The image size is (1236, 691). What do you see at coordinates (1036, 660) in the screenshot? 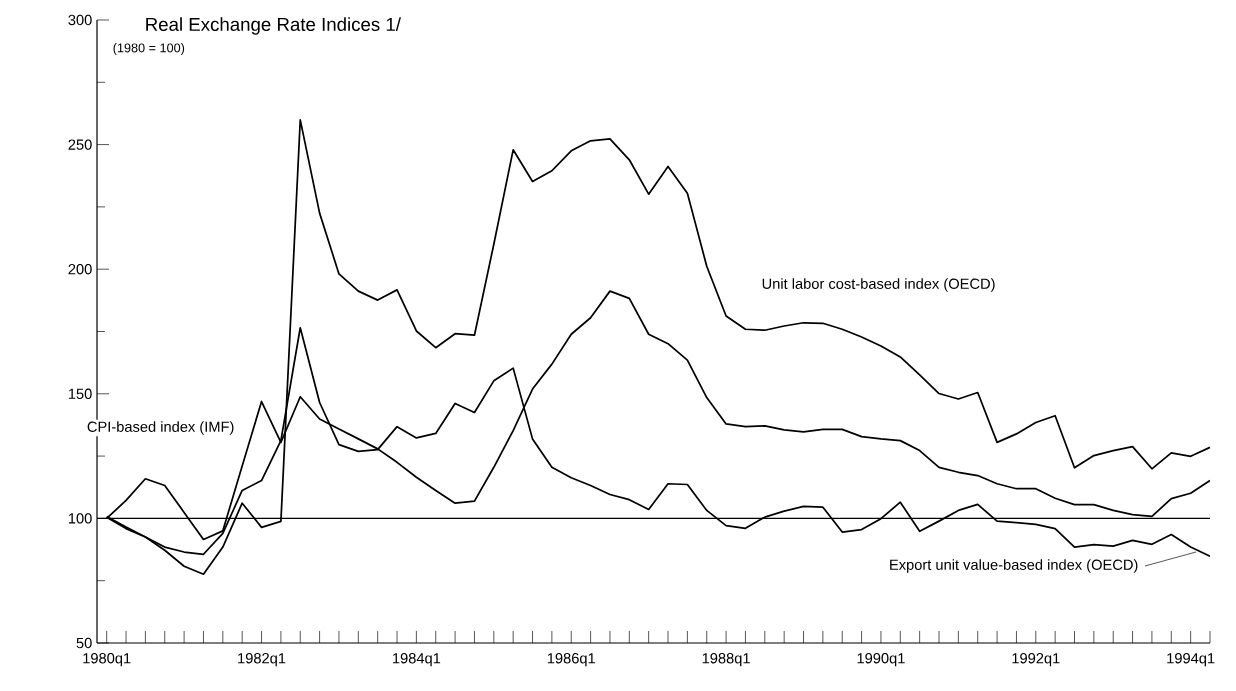
I see `x-tick-label: 1992q1` at bounding box center [1036, 660].